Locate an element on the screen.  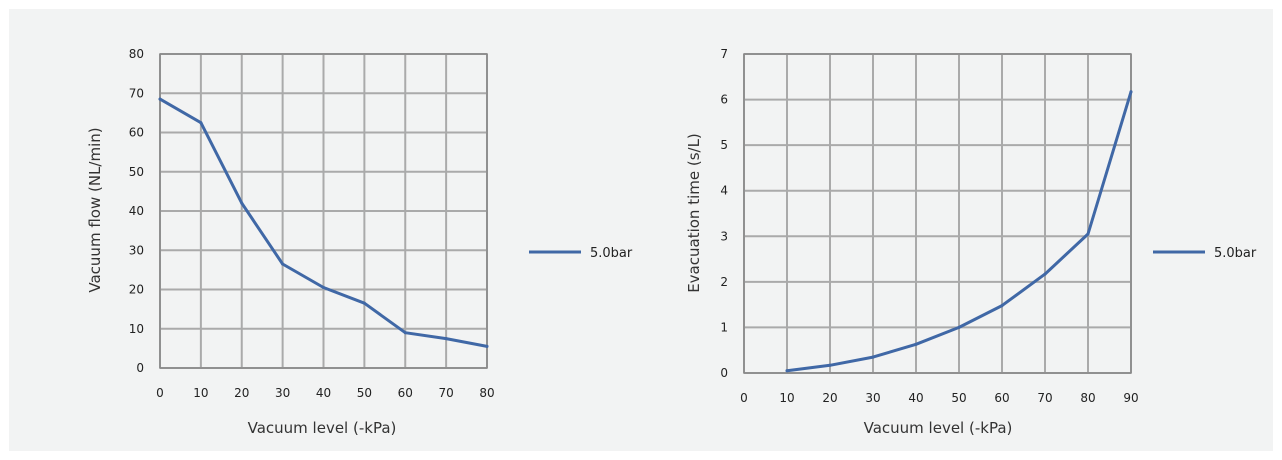
x-tick-labels: 0 10 20 30 40 50 60 70 80 is located at coordinates (325, 393).